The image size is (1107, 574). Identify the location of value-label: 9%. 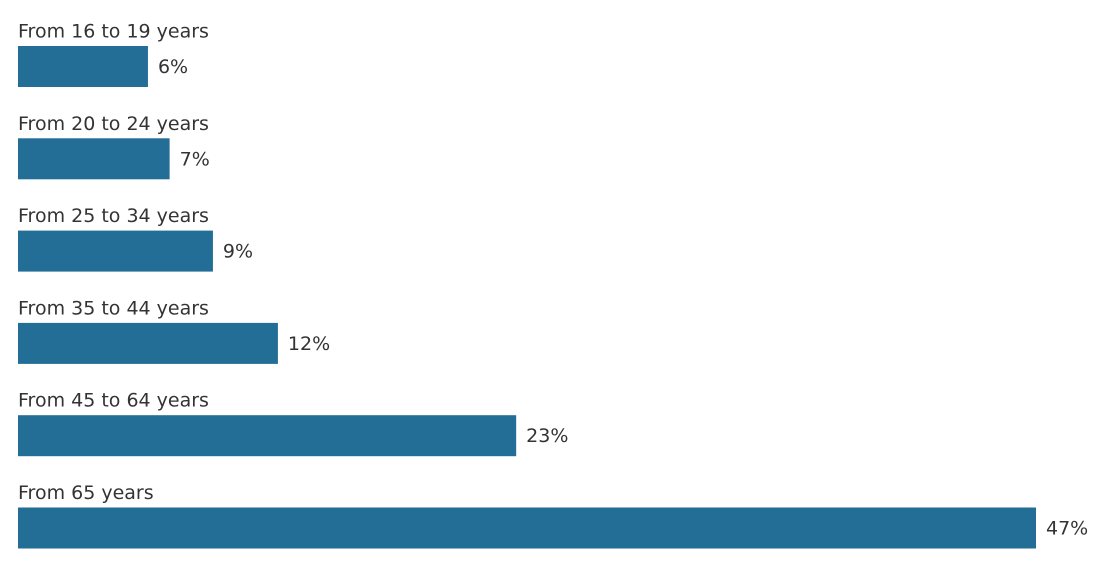
(238, 252).